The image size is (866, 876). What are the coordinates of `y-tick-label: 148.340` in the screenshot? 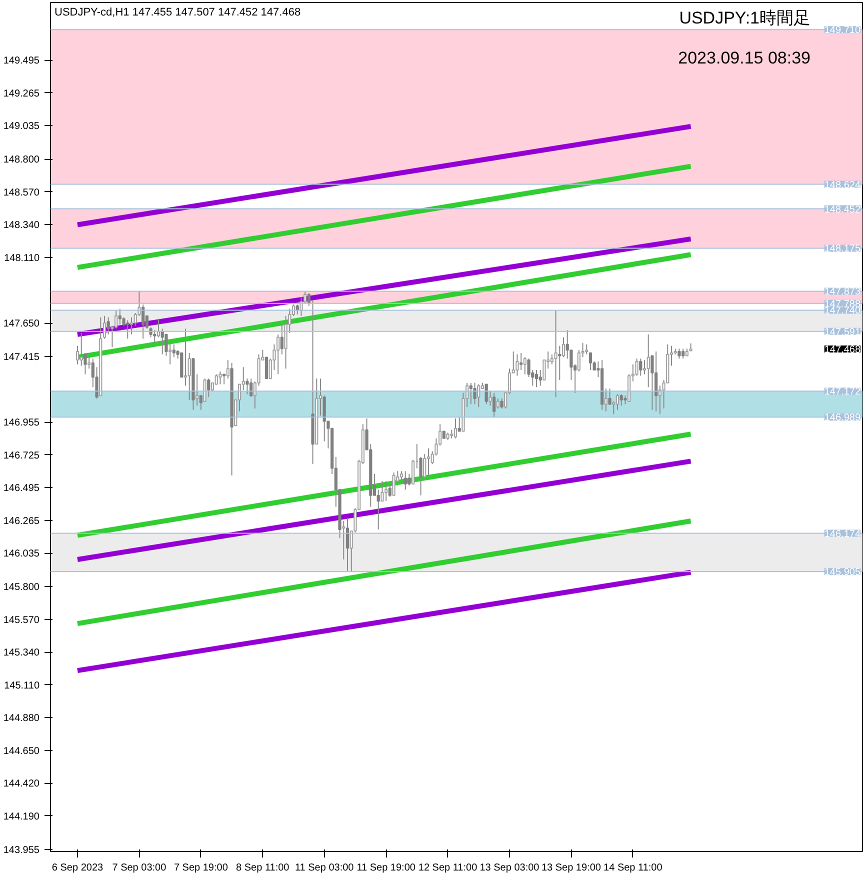 It's located at (21, 226).